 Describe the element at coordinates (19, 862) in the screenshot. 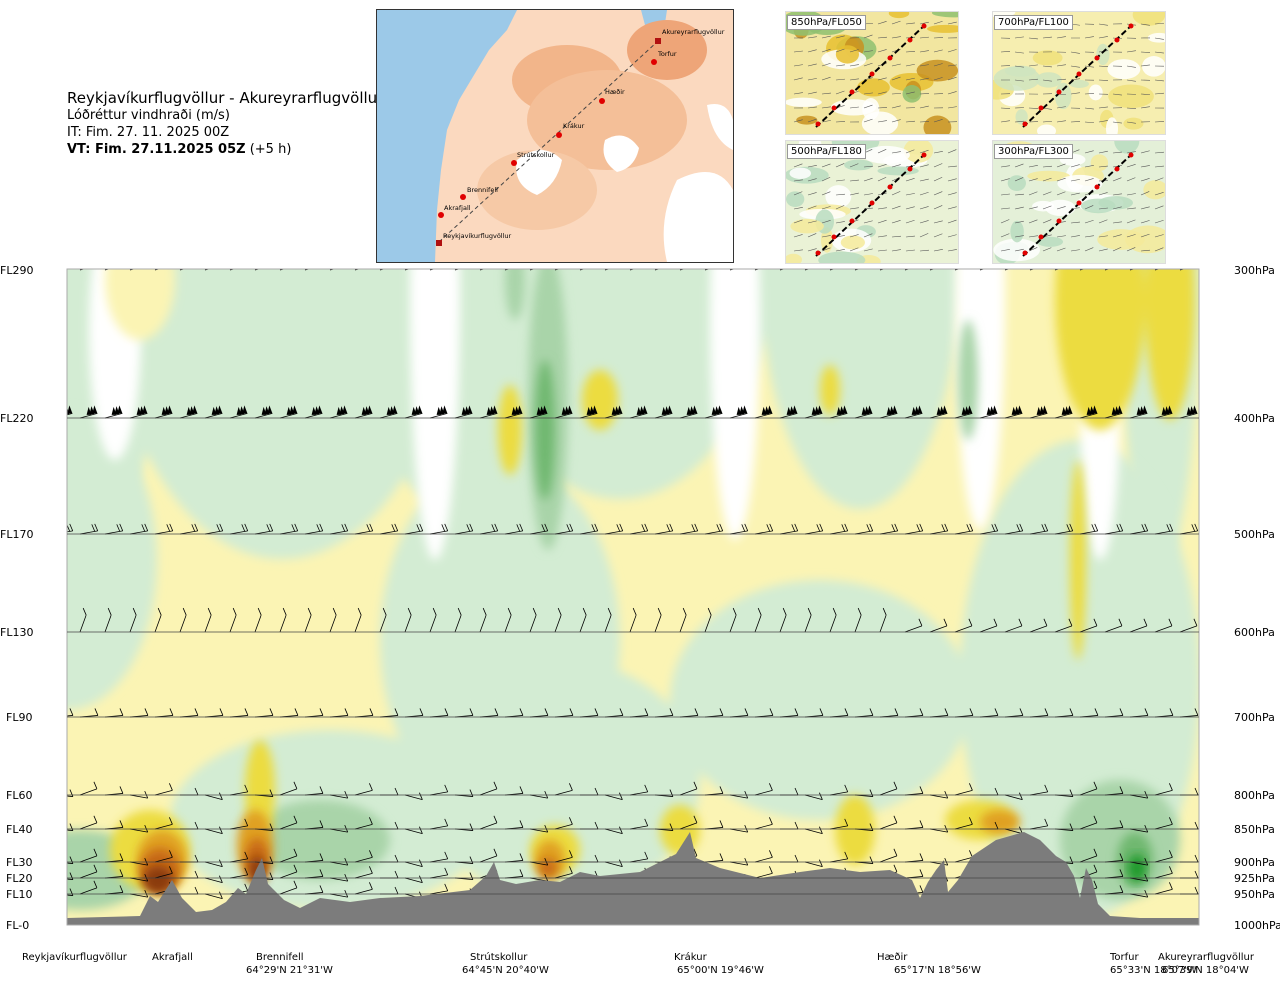

I see `fl-label: FL30` at that location.